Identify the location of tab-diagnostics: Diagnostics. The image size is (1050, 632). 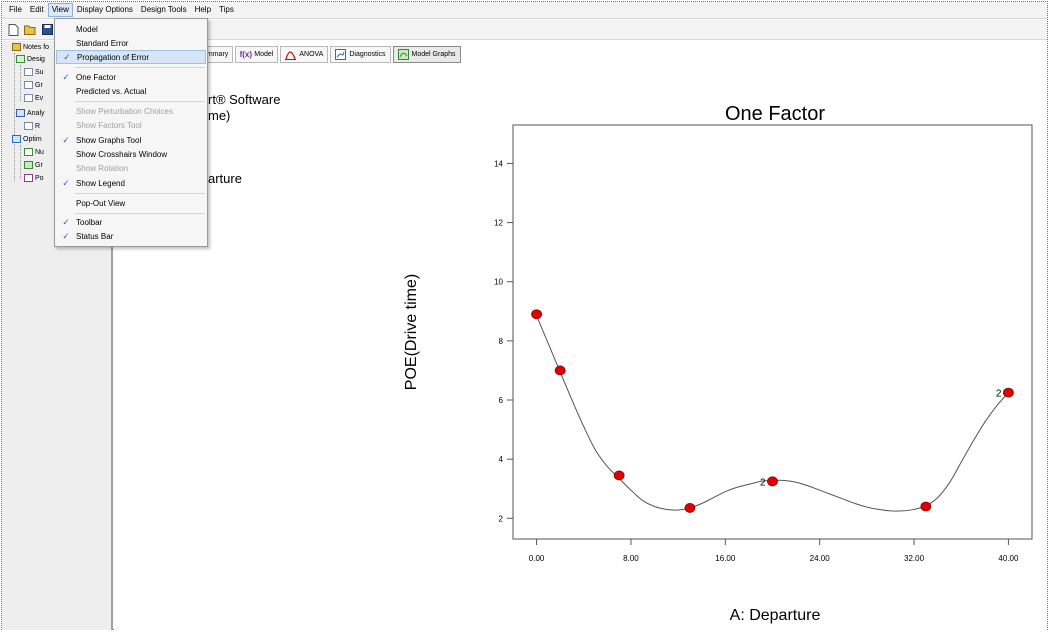
(360, 54).